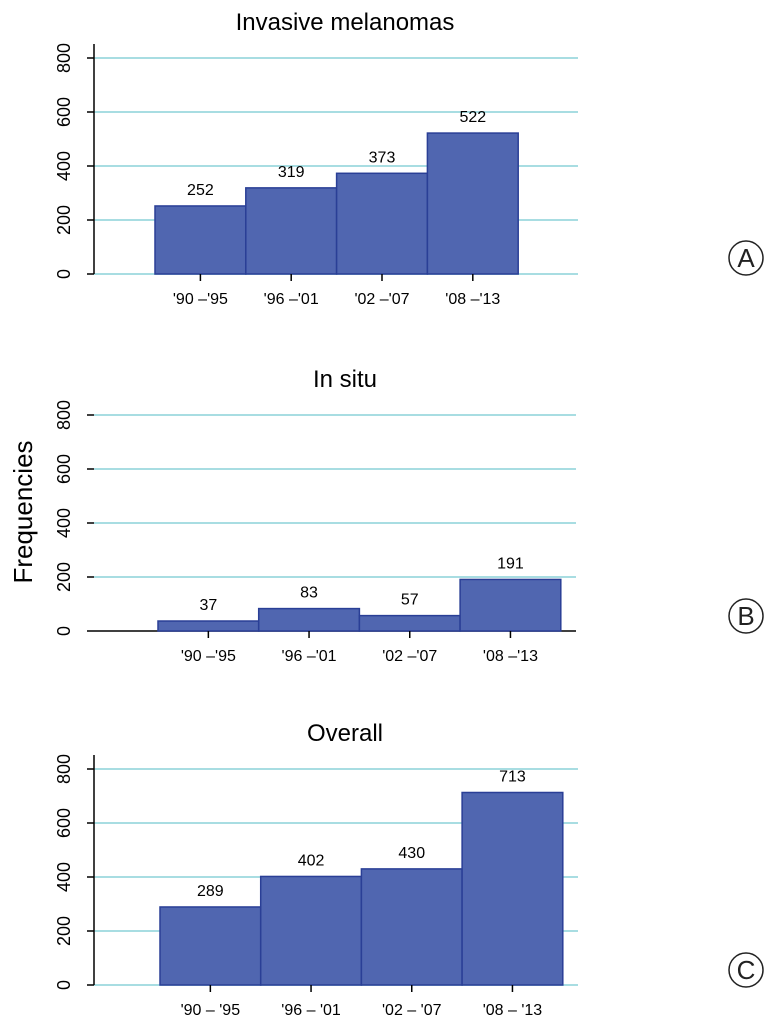  I want to click on data-label: 402, so click(311, 860).